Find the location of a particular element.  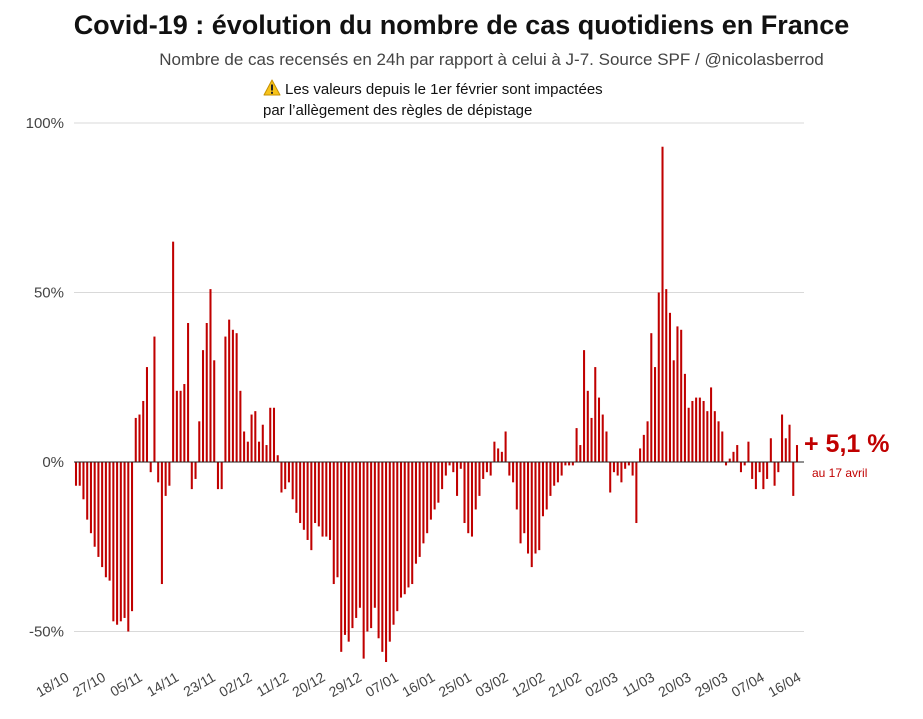

x-tick-label: 25/01 is located at coordinates (455, 684).